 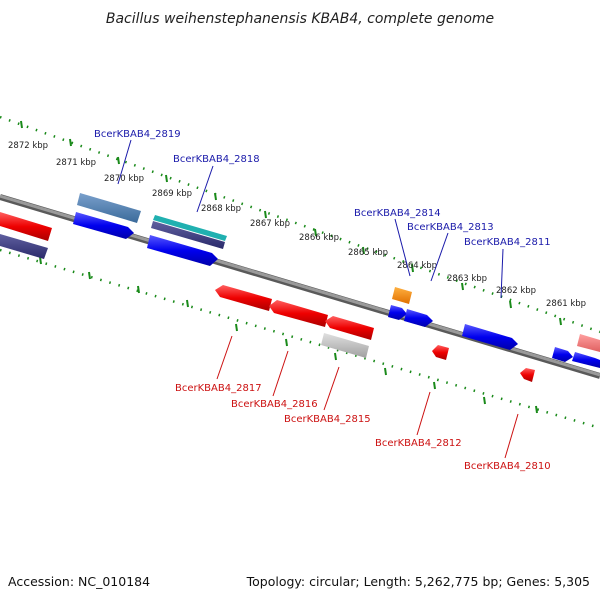 What do you see at coordinates (368, 253) in the screenshot?
I see `scale-label: 2865 kbp` at bounding box center [368, 253].